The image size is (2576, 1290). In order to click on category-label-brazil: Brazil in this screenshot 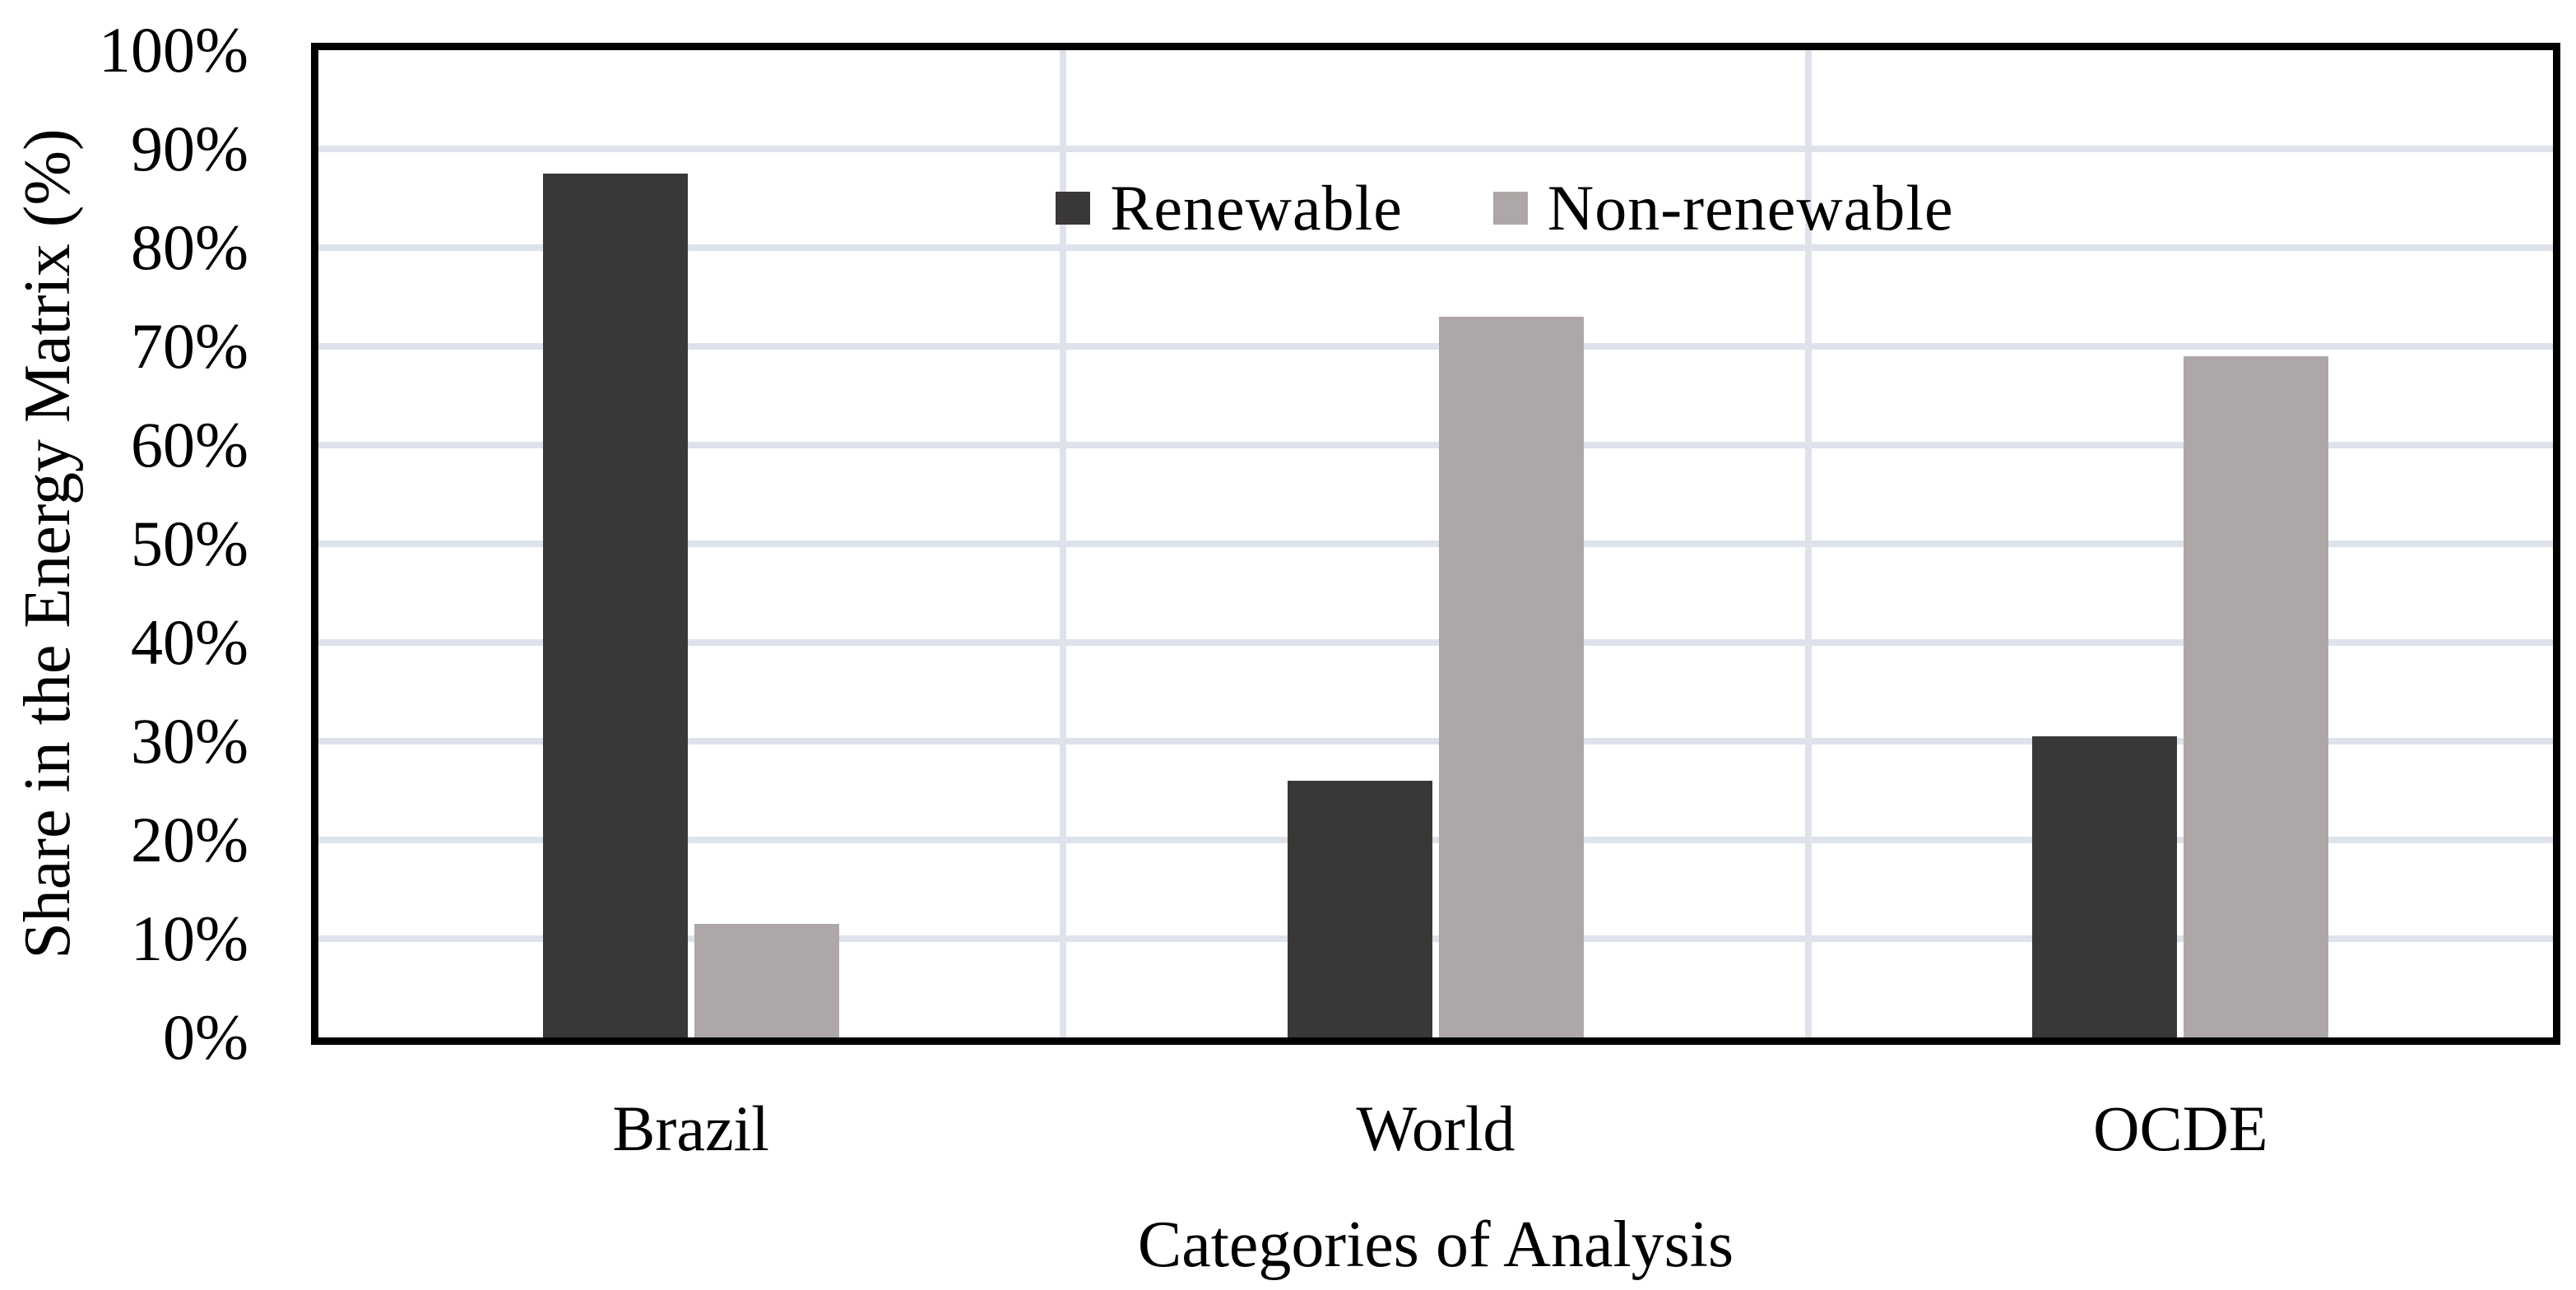, I will do `click(690, 1128)`.